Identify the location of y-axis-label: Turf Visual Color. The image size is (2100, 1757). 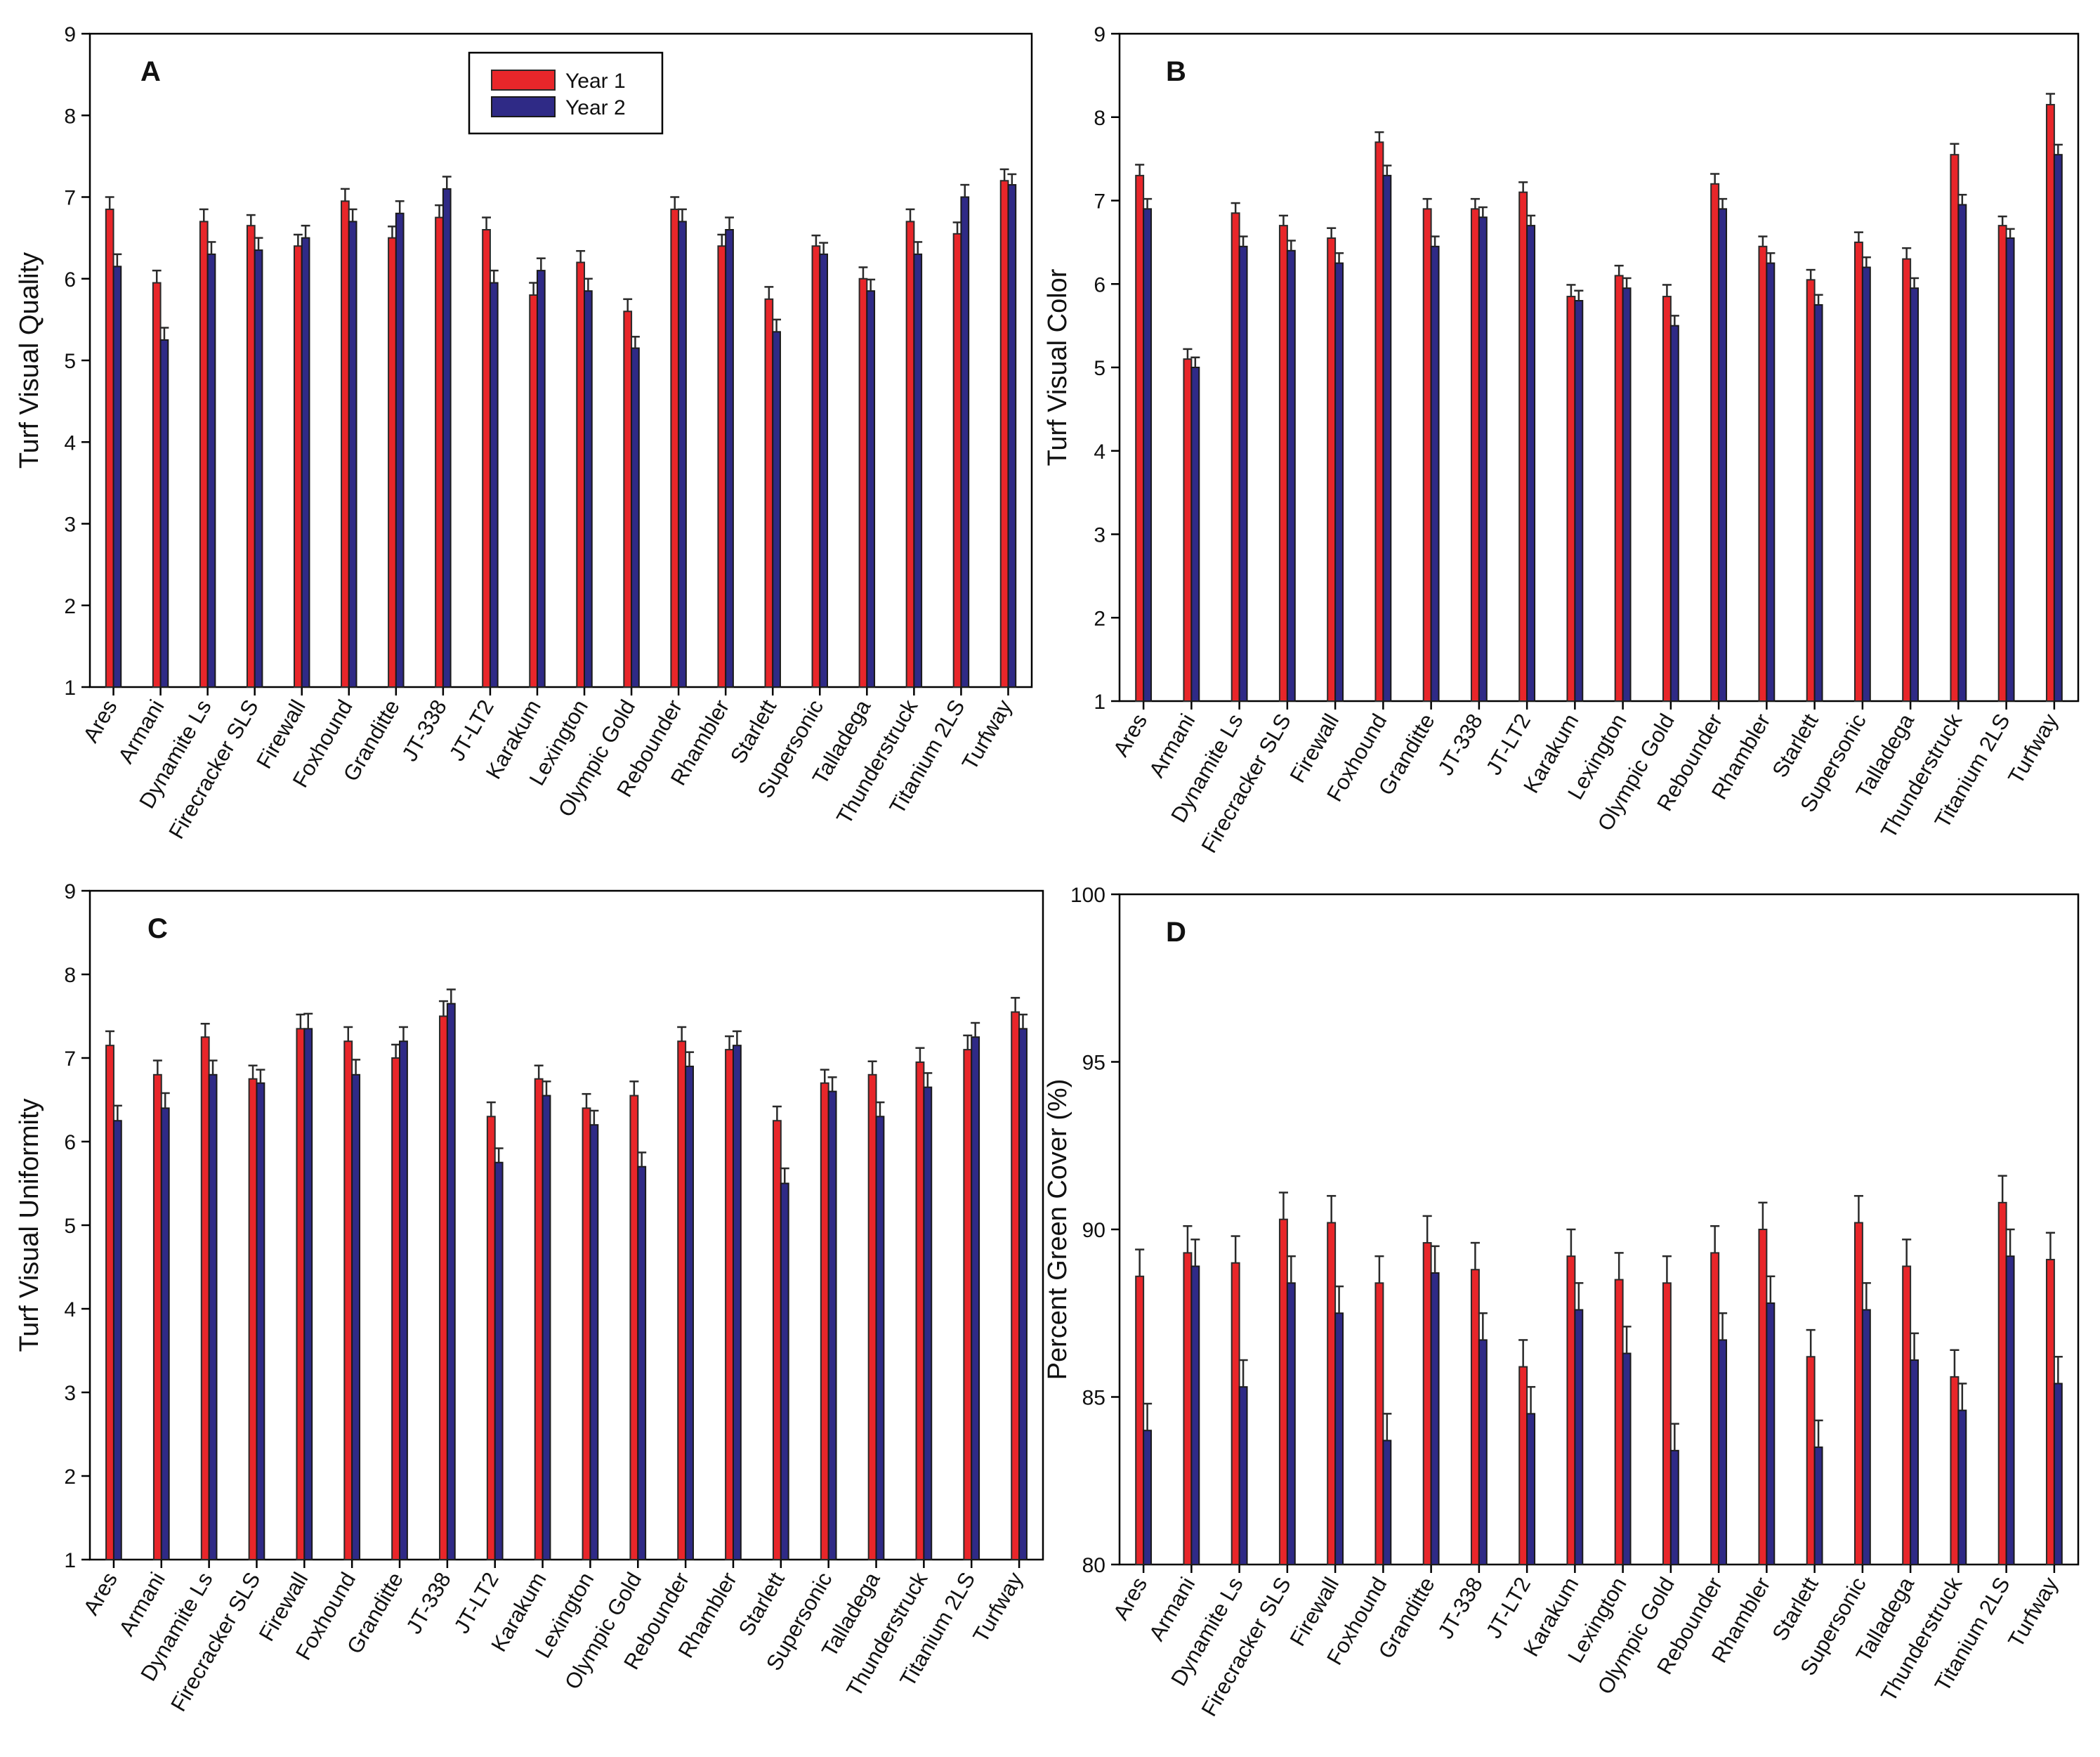
(1057, 367).